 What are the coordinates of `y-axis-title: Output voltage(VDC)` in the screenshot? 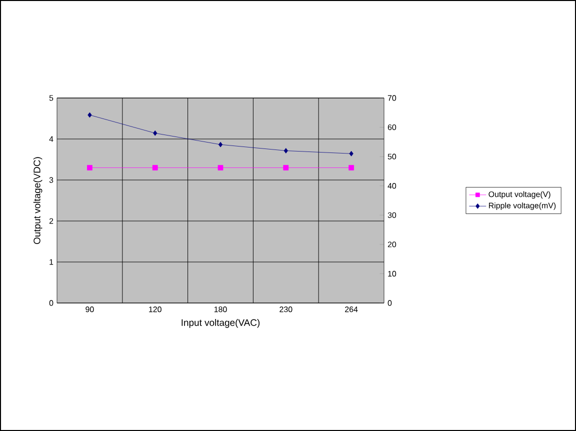 It's located at (37, 200).